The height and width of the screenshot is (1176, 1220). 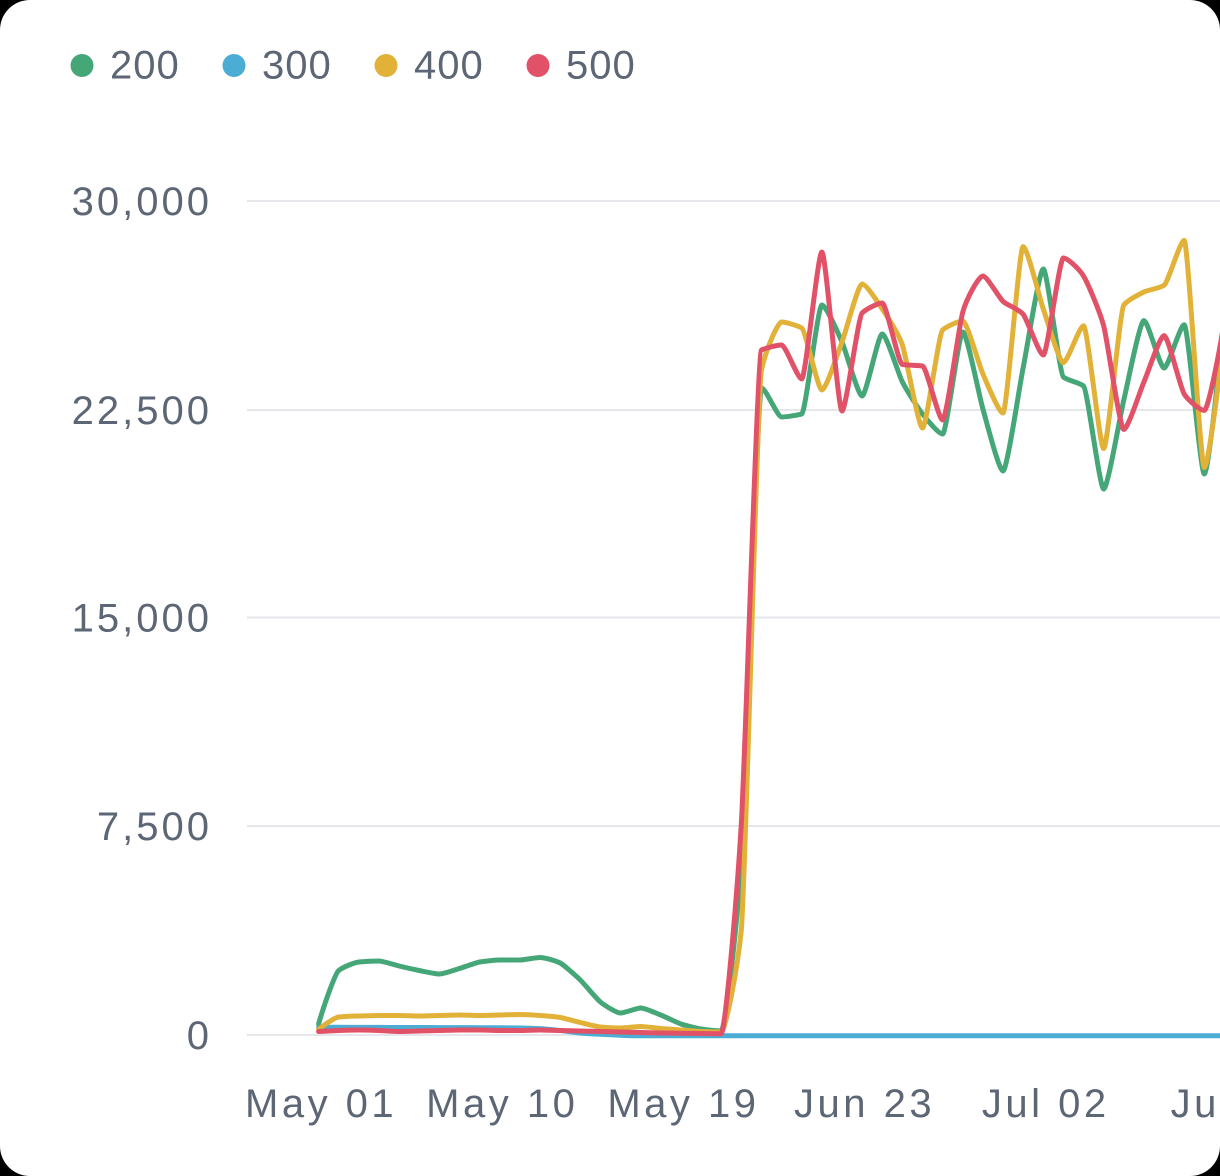 I want to click on svg-text: 22,500, so click(x=142, y=411).